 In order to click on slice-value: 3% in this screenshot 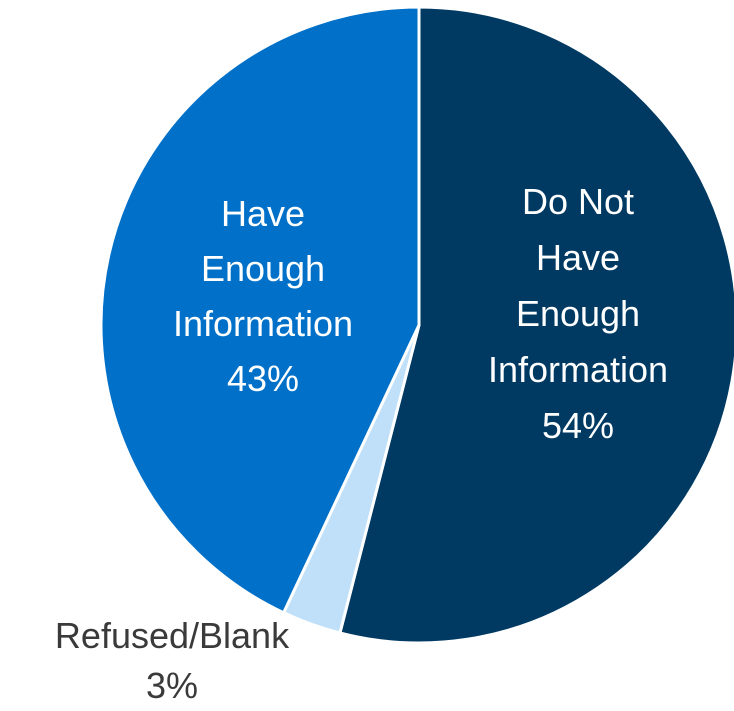, I will do `click(172, 685)`.